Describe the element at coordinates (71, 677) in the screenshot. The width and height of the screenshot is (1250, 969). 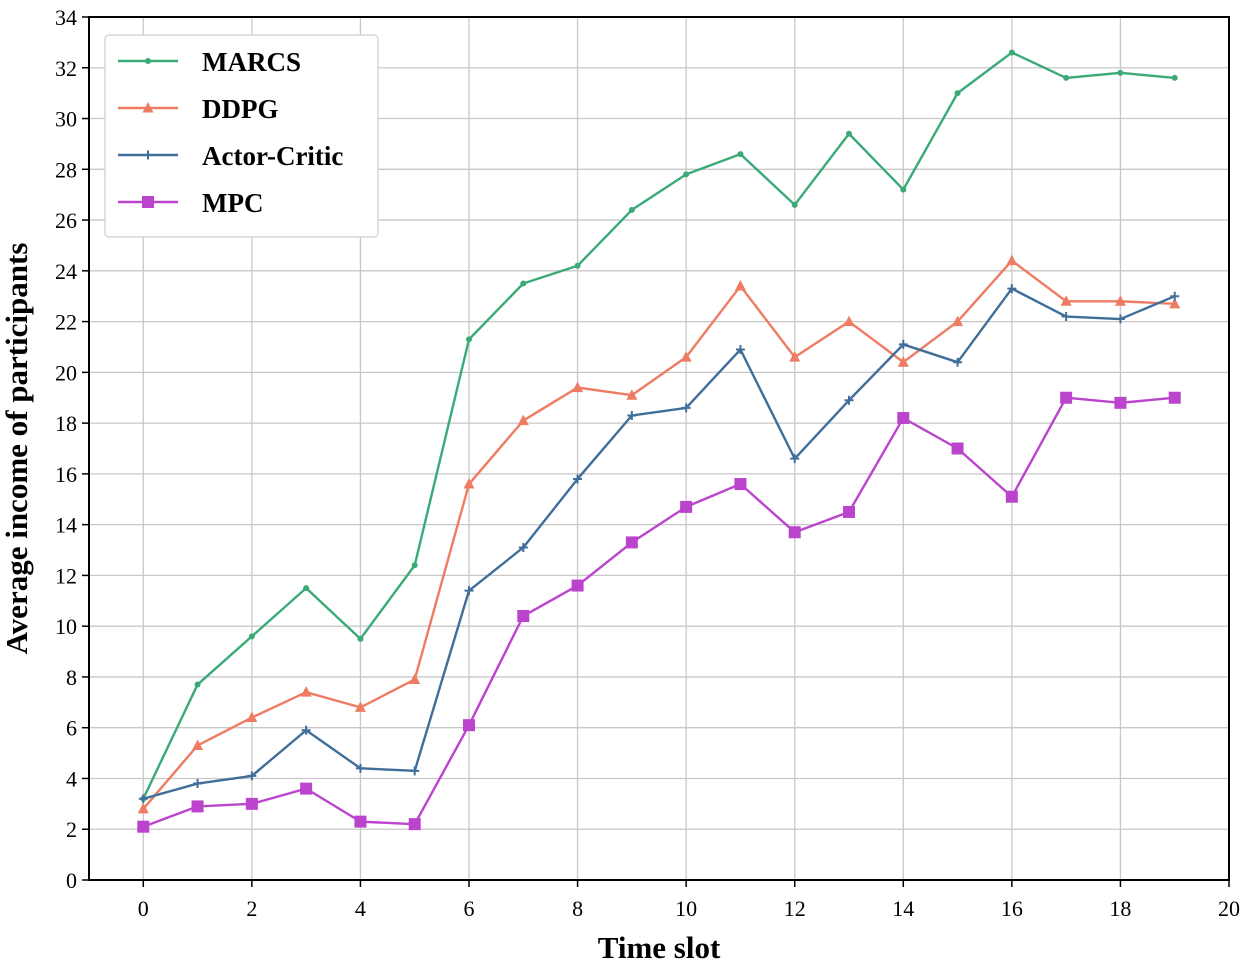
I see `y-tick-label: 8` at that location.